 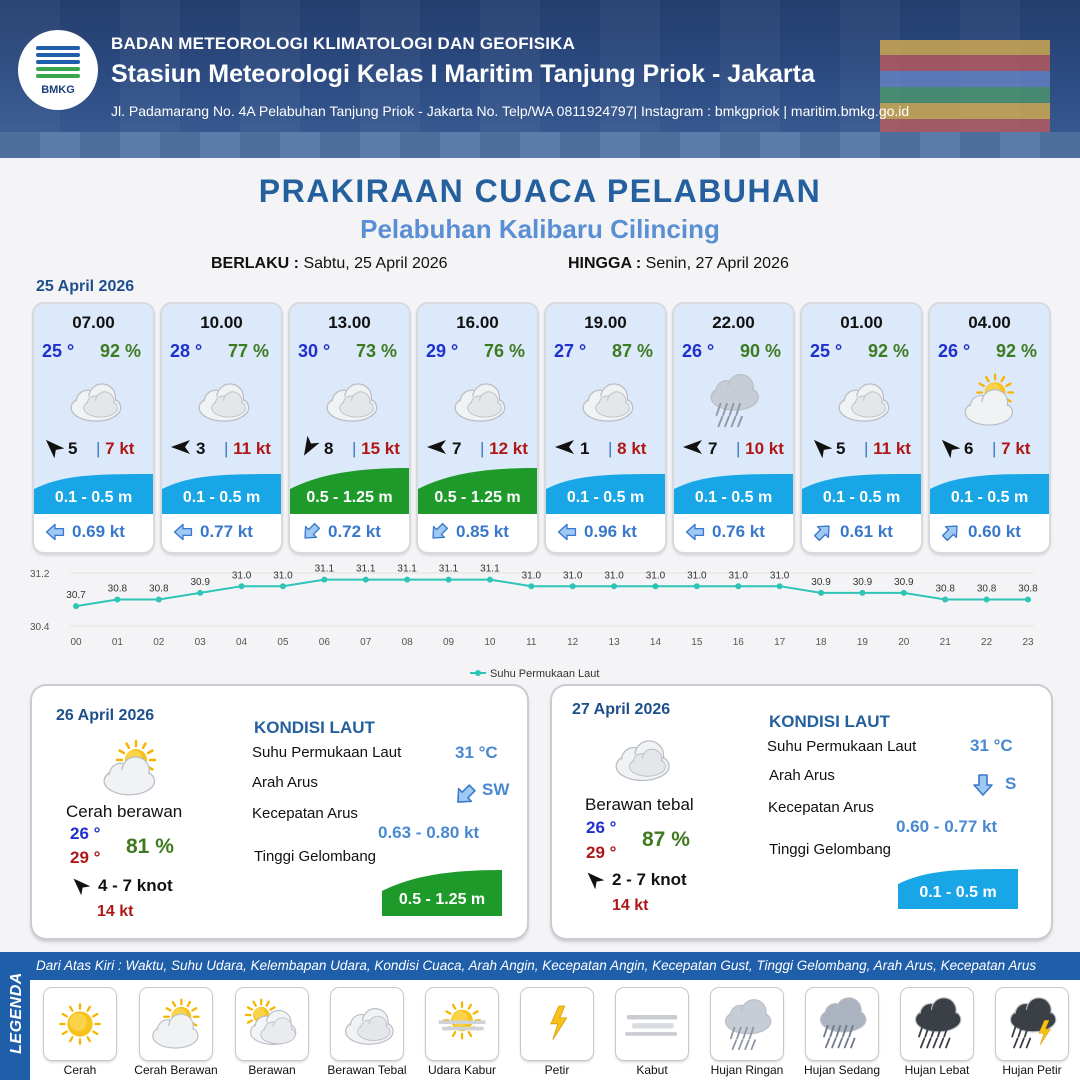 What do you see at coordinates (642, 761) in the screenshot?
I see `day-weather-icon` at bounding box center [642, 761].